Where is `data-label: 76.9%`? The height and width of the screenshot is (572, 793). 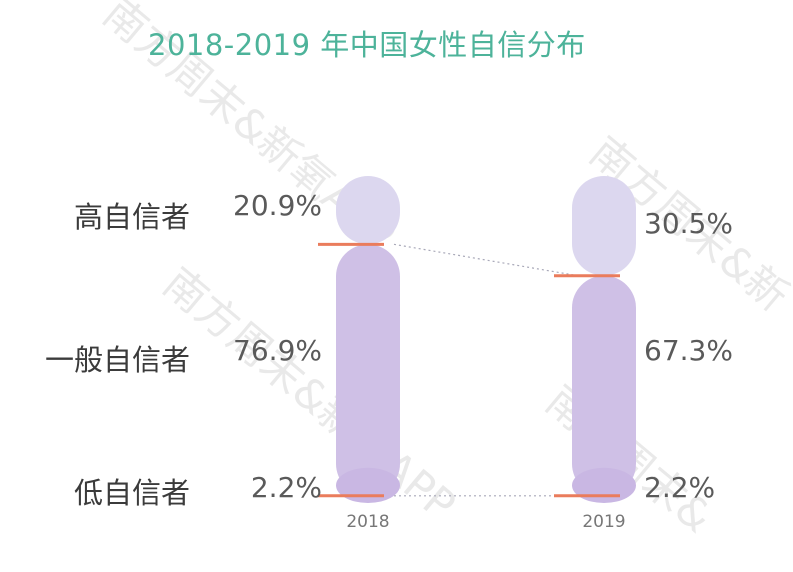
data-label: 76.9% is located at coordinates (277, 350).